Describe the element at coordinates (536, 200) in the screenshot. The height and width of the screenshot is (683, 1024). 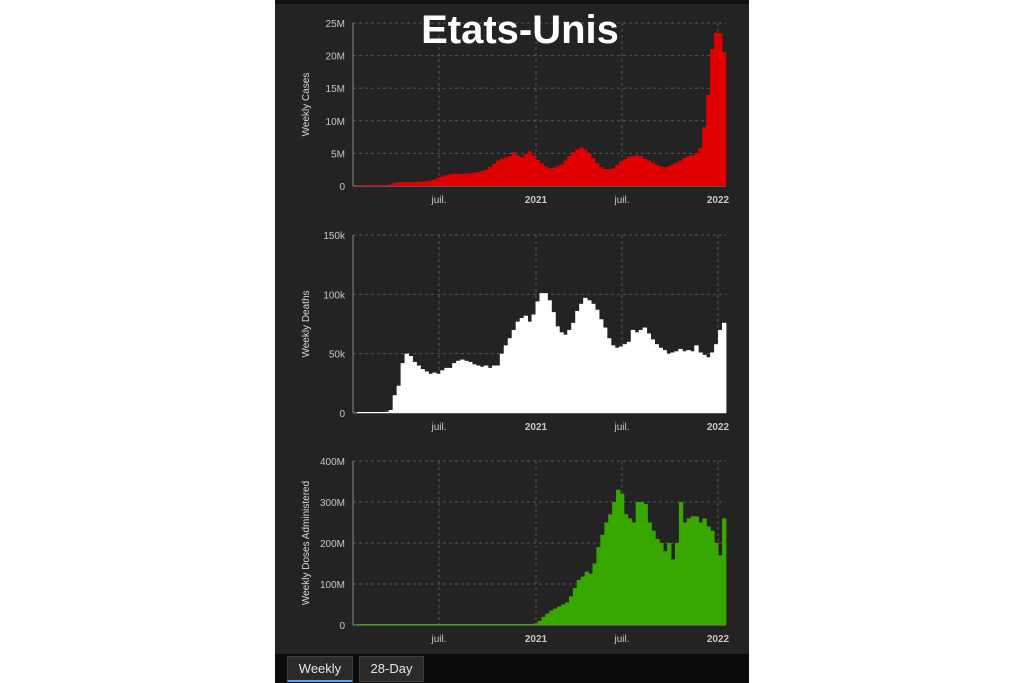
I see `x-tick-label: 2021` at that location.